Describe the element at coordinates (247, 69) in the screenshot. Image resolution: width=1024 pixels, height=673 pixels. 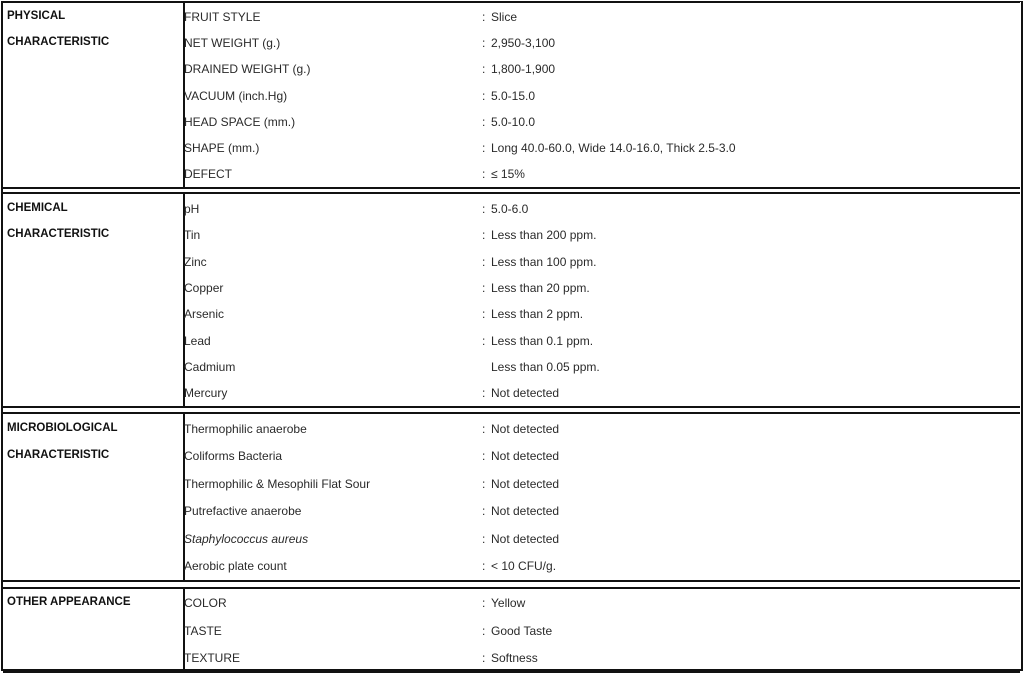
I see `row-label: DRAINED WEIGHT (g.)` at that location.